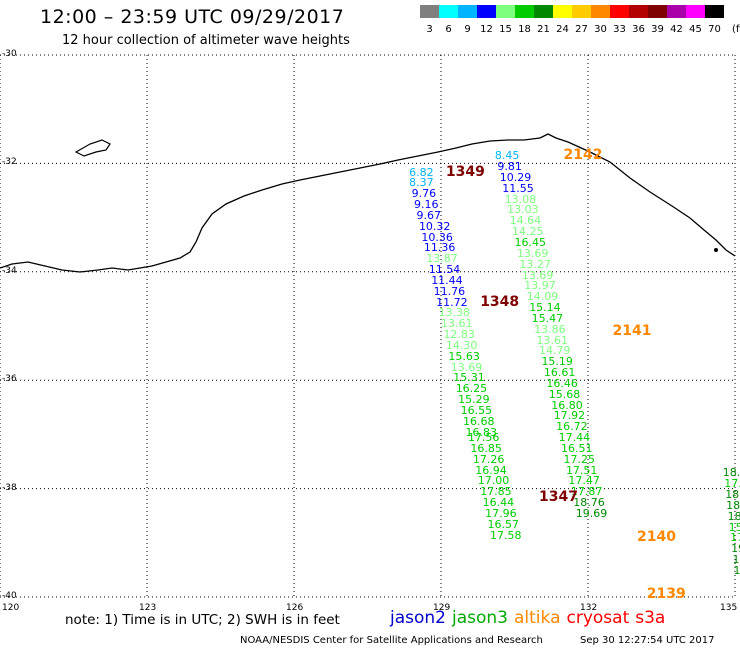  What do you see at coordinates (557, 362) in the screenshot?
I see `swh-value-jason3: 15.19` at bounding box center [557, 362].